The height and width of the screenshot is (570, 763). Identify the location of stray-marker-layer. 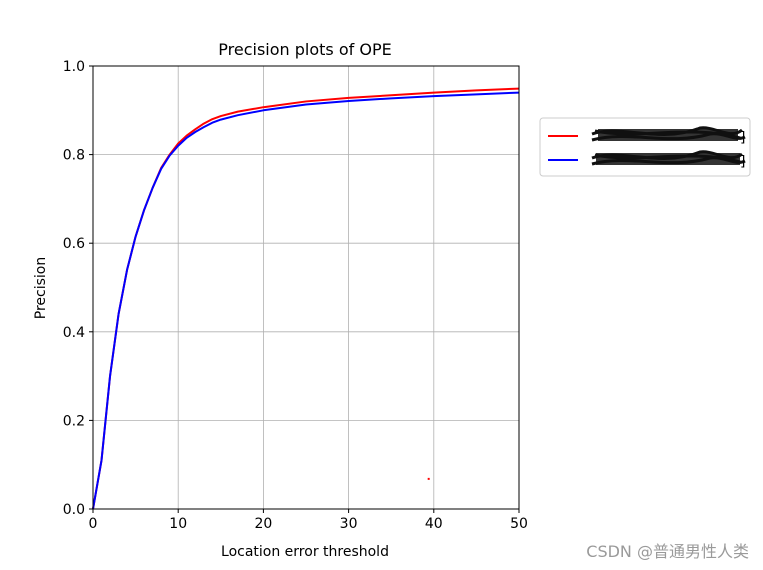
(428, 478).